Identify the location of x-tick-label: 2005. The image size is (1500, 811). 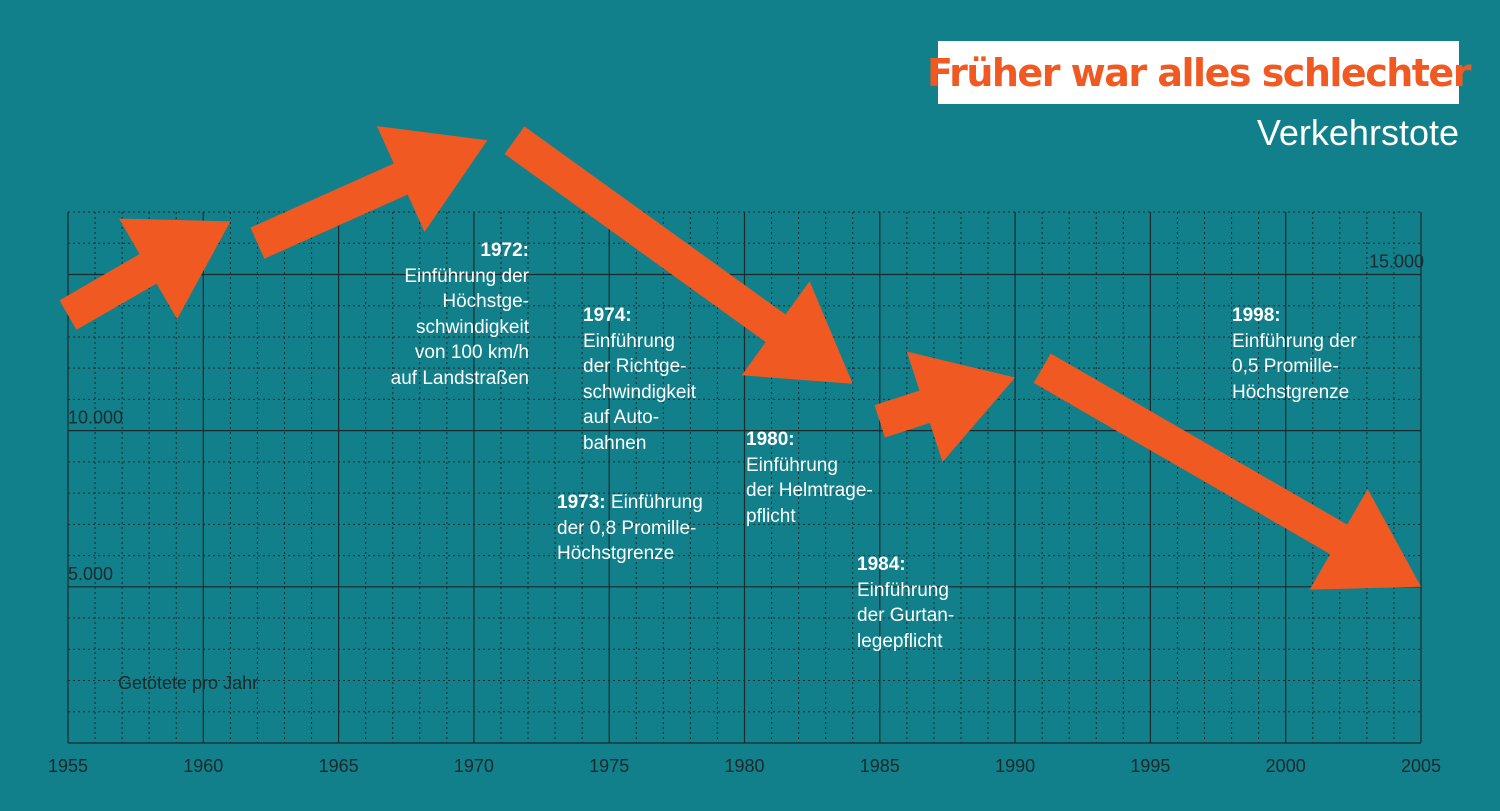
(1421, 766).